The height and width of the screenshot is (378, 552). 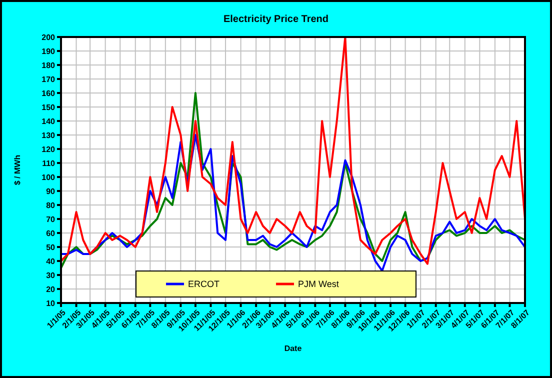 What do you see at coordinates (51, 219) in the screenshot?
I see `y-tick-label: 70` at bounding box center [51, 219].